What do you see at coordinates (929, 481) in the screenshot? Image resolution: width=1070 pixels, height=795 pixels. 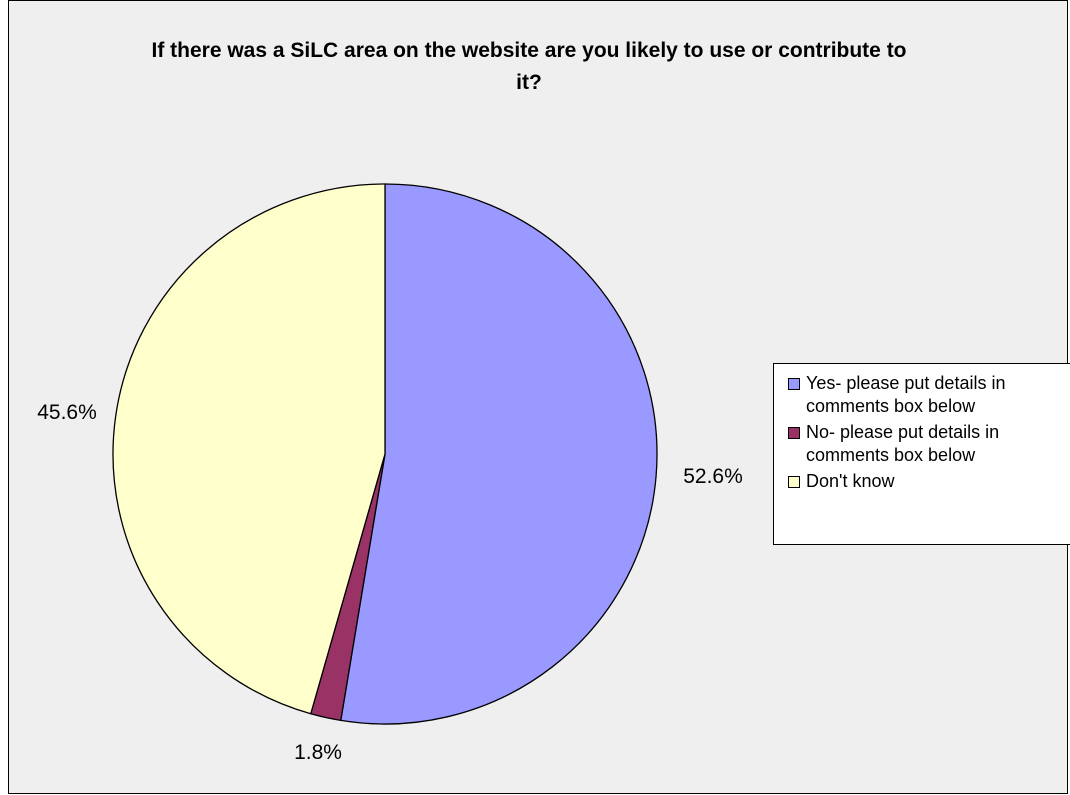 I see `legend-item-dont-know: Don't know` at bounding box center [929, 481].